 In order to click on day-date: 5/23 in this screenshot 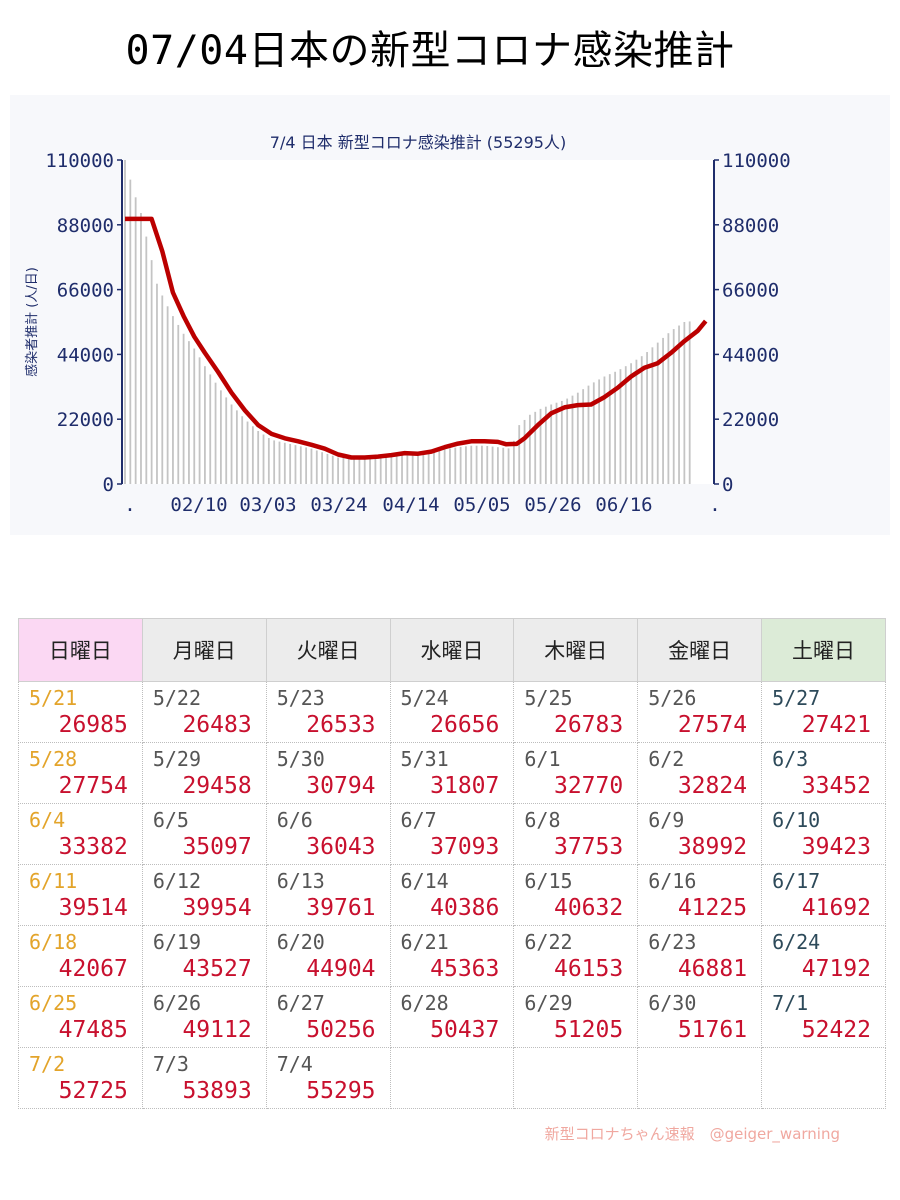, I will do `click(300, 698)`.